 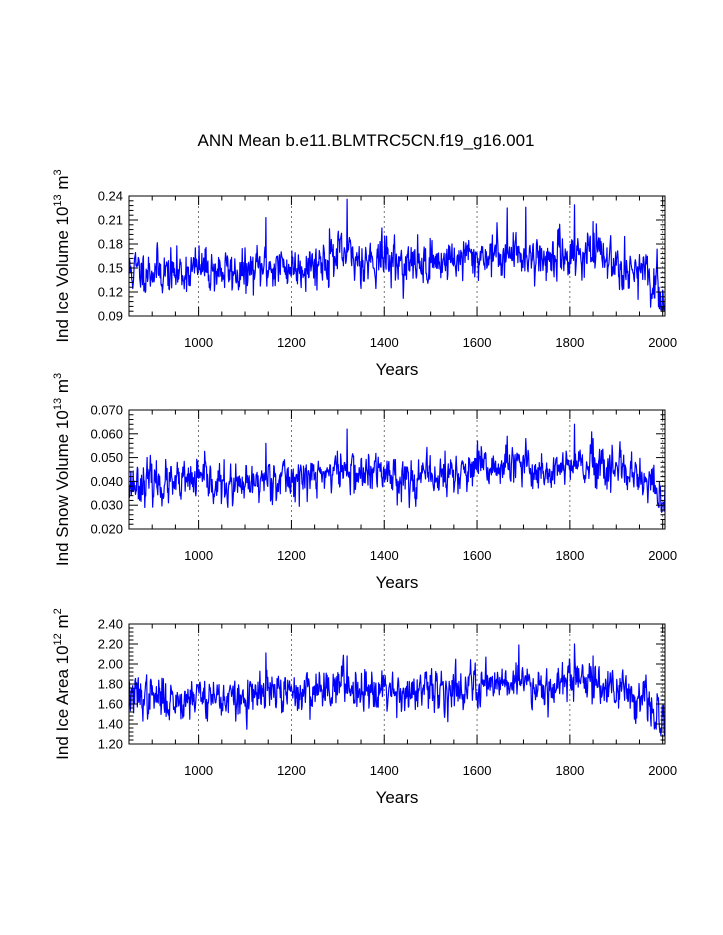 I want to click on y-tick-label: 0.060, so click(x=106, y=433).